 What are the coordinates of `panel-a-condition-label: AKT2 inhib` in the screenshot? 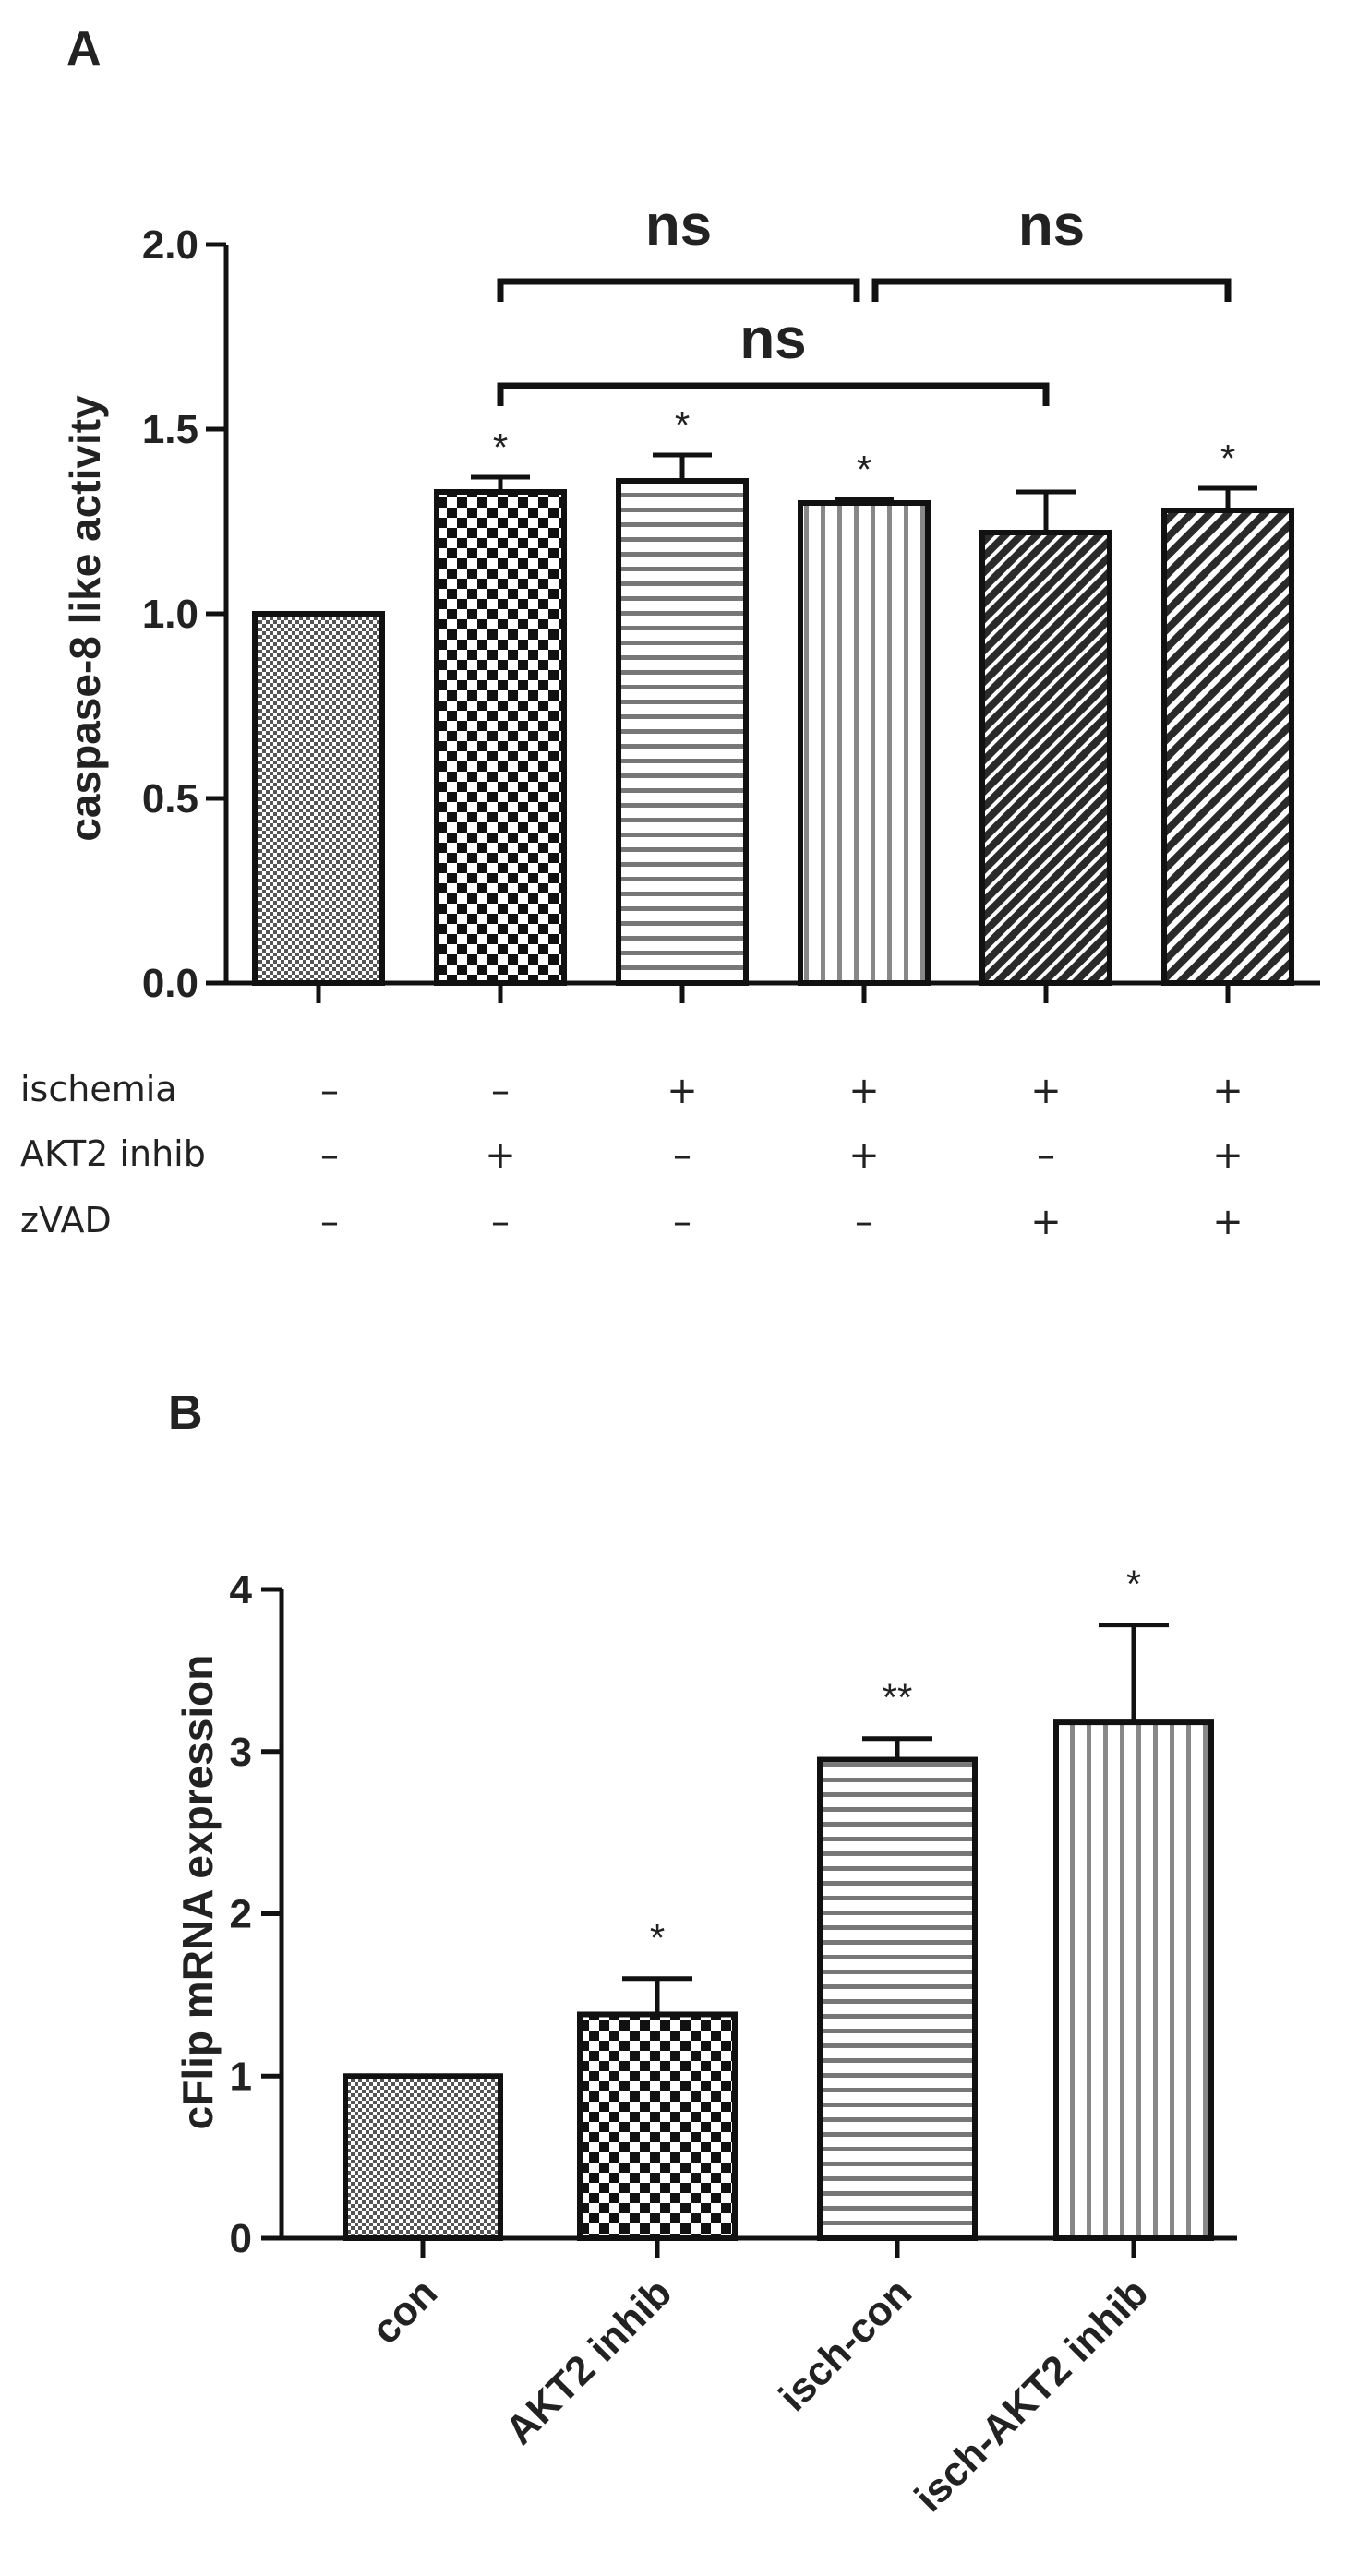 It's located at (113, 1154).